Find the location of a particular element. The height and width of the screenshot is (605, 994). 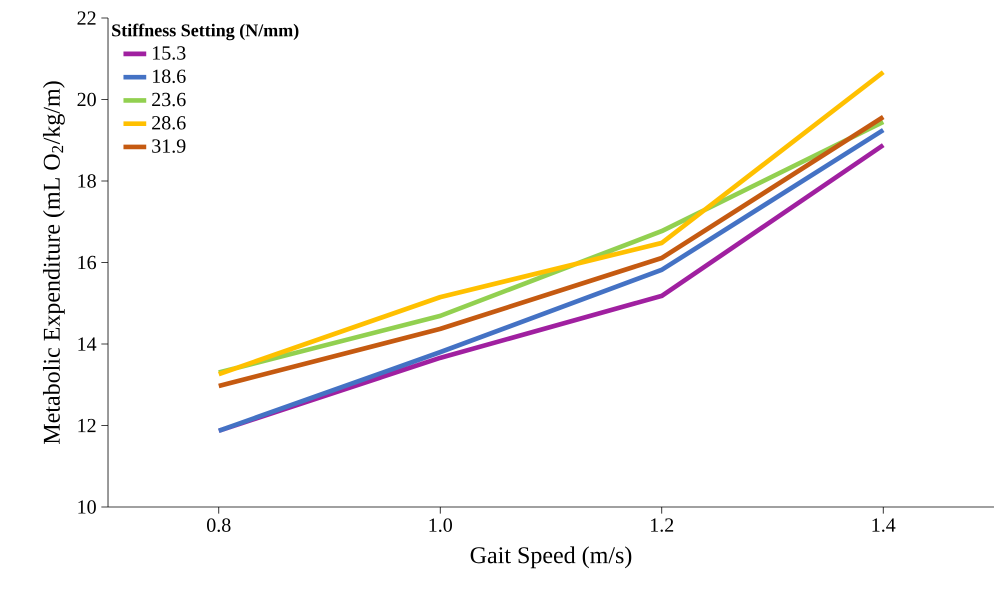

legend-label: 15.3 is located at coordinates (169, 53).